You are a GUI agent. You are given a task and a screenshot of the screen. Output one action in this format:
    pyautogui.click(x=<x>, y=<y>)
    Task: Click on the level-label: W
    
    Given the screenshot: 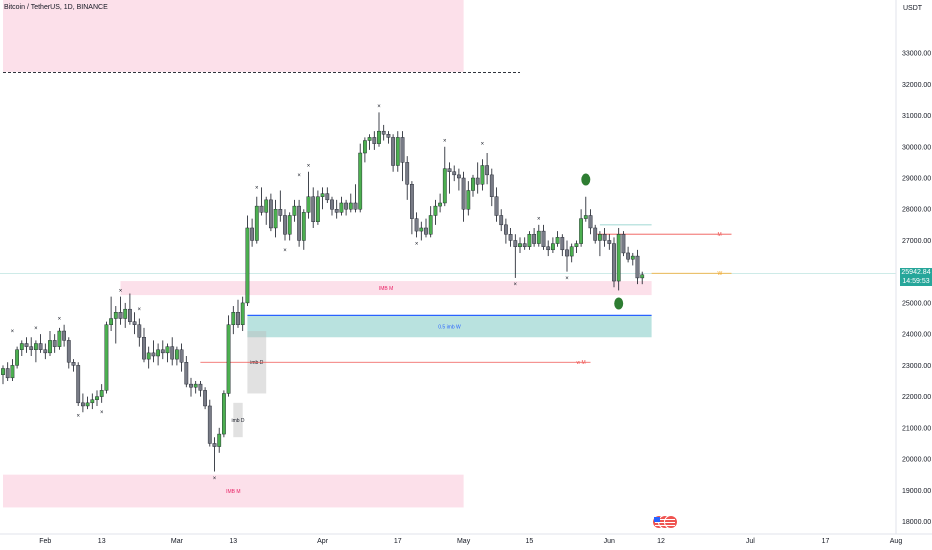 What is the action you would take?
    pyautogui.click(x=720, y=274)
    